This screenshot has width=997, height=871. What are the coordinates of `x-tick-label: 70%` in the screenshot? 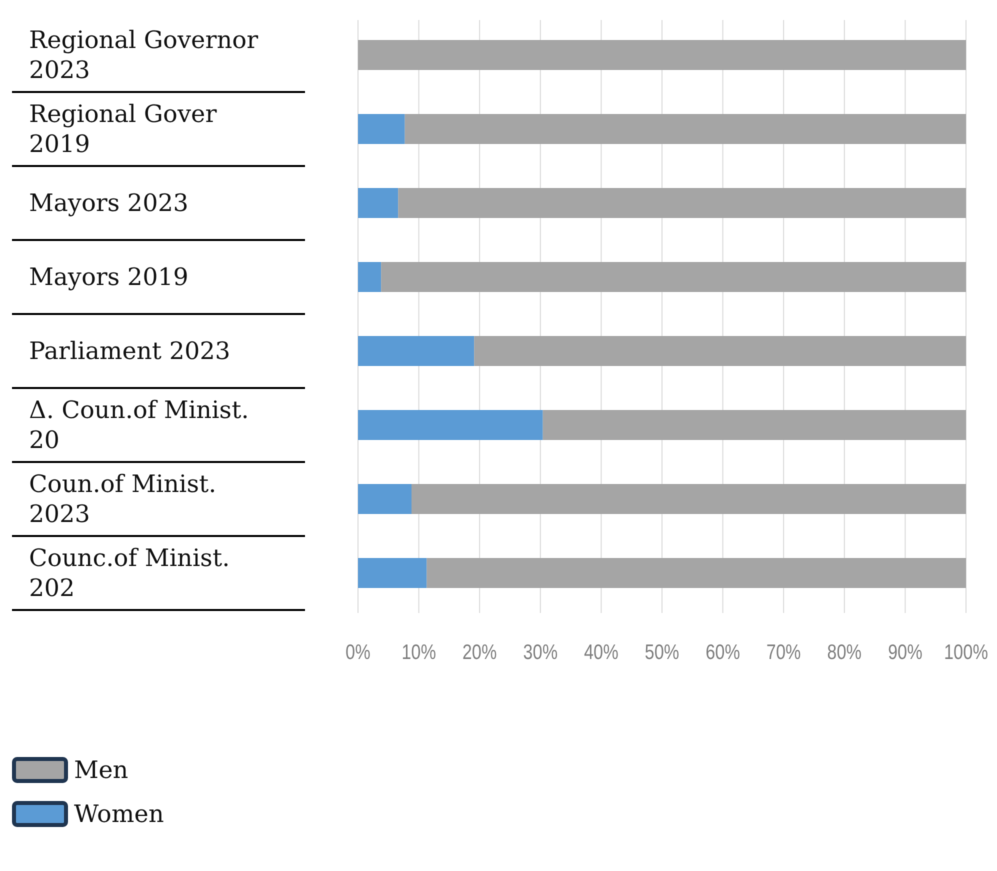 It's located at (783, 653).